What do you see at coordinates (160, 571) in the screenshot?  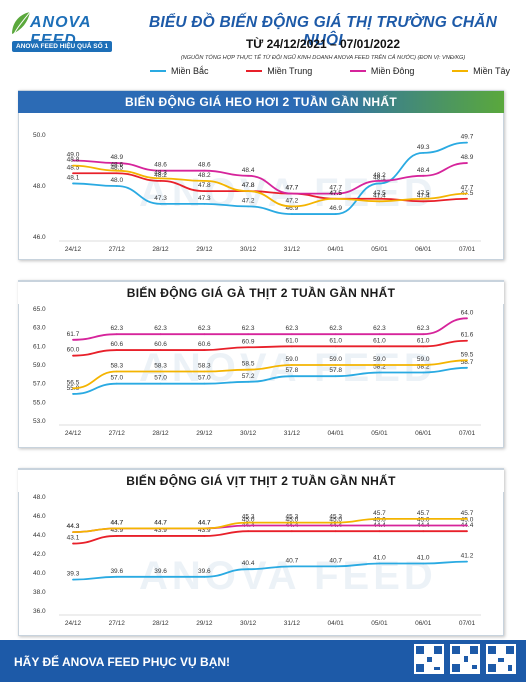 I see `data-label: 39.6` at bounding box center [160, 571].